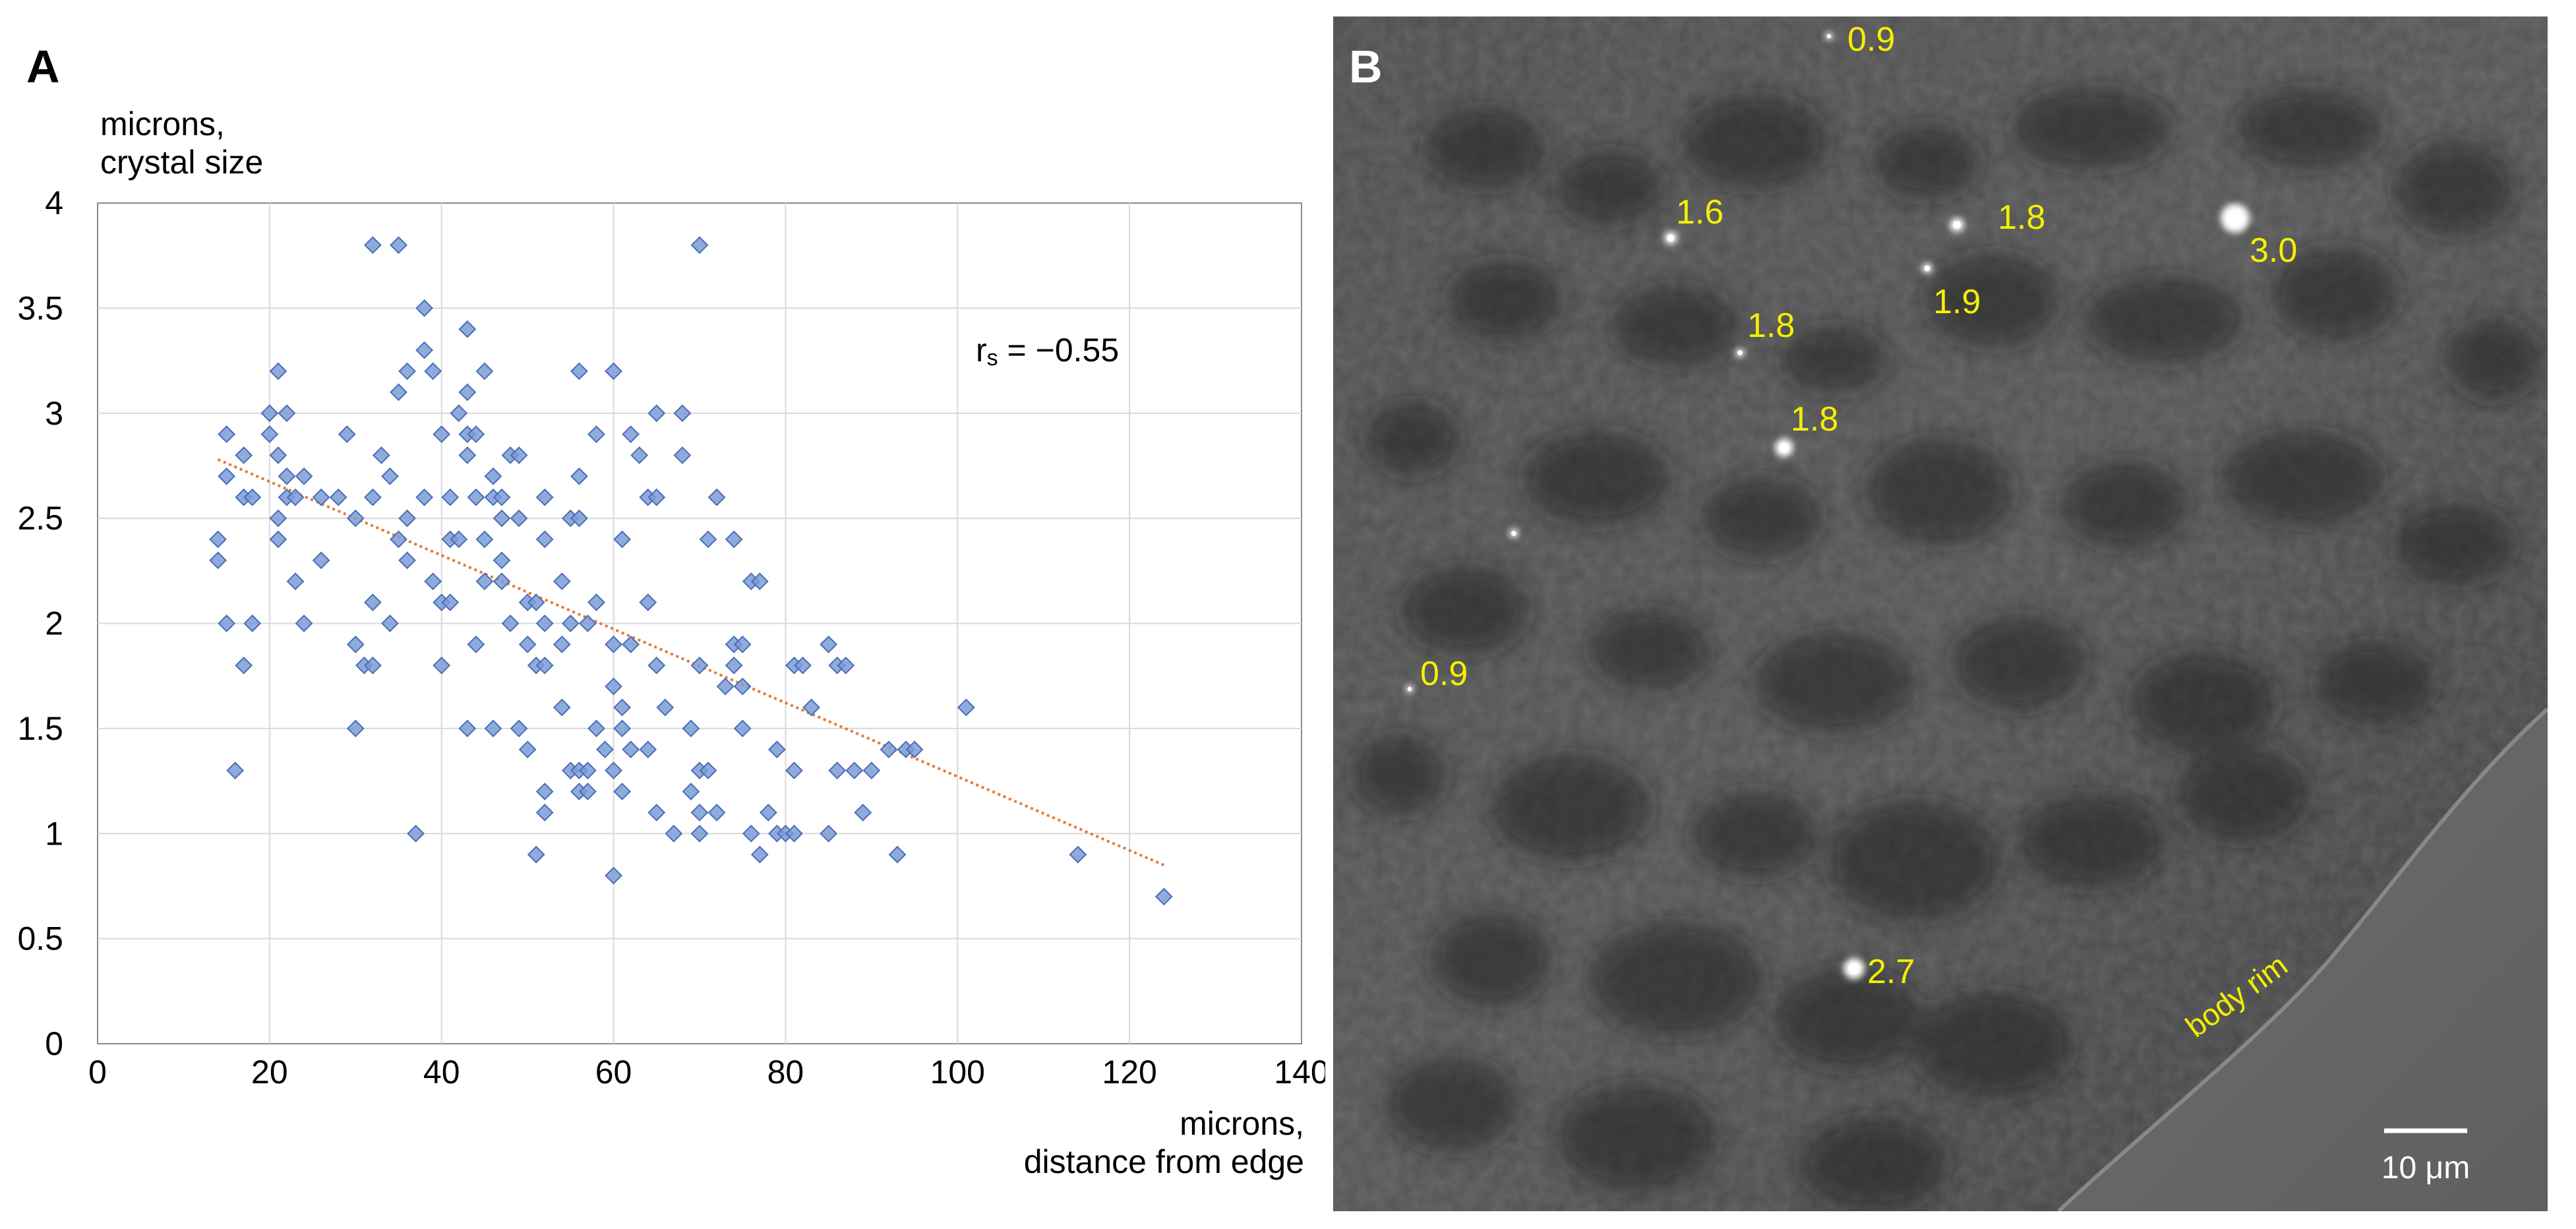 This screenshot has height=1229, width=2576. I want to click on y-tick-labels: 0 0.5 1 1.5 2 2.5 3 3.5 4, so click(40, 623).